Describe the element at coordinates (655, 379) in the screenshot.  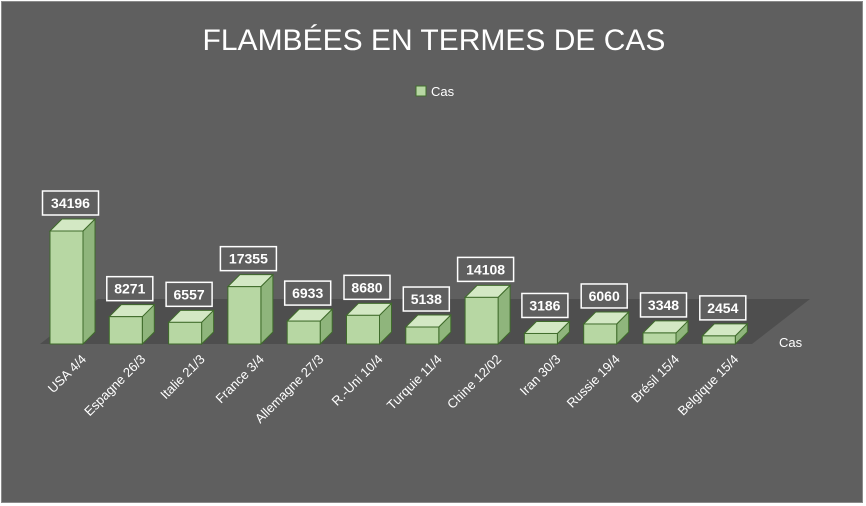
I see `category-label: Brésil 15/4` at that location.